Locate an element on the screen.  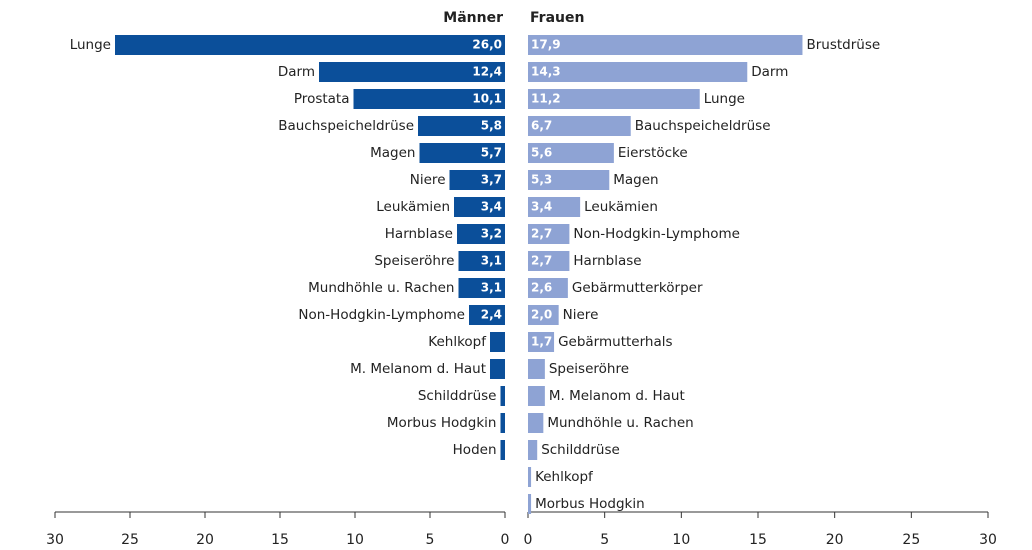
category-label: Eierstöcke is located at coordinates (653, 153).